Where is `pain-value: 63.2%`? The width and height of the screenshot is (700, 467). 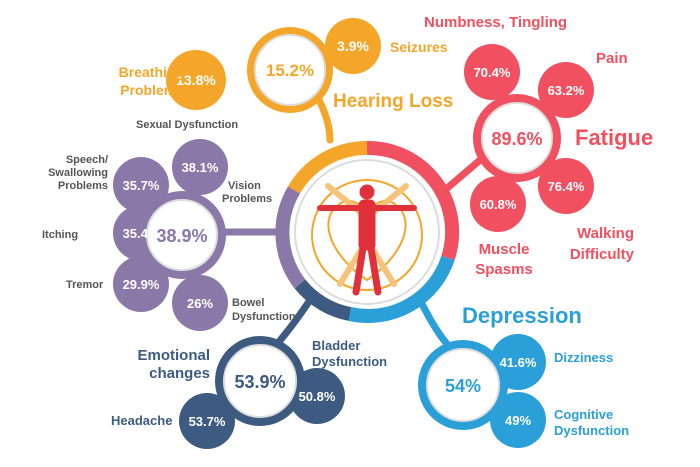 pain-value: 63.2% is located at coordinates (566, 90).